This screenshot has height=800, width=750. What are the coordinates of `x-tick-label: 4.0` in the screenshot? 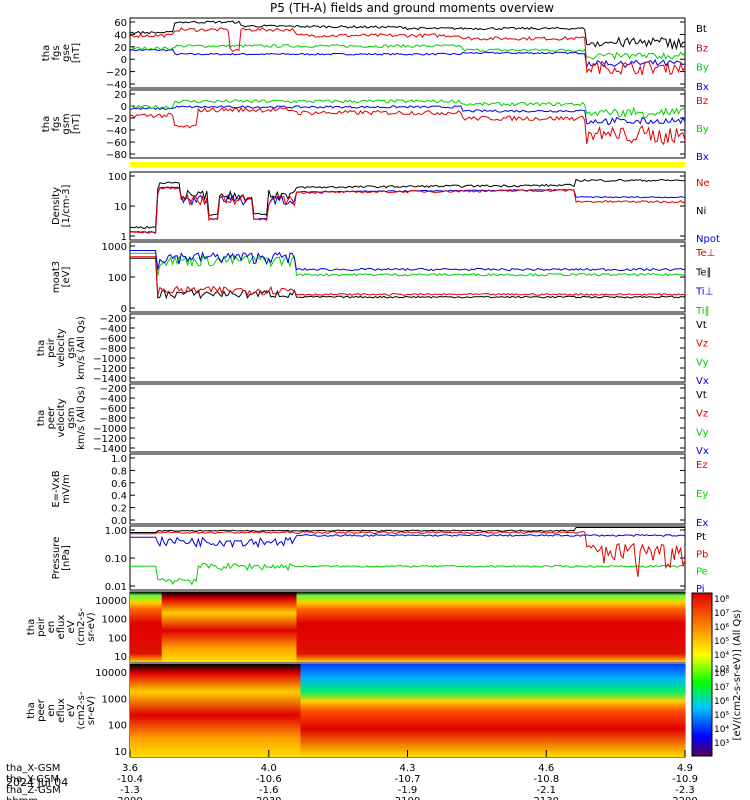 It's located at (269, 768).